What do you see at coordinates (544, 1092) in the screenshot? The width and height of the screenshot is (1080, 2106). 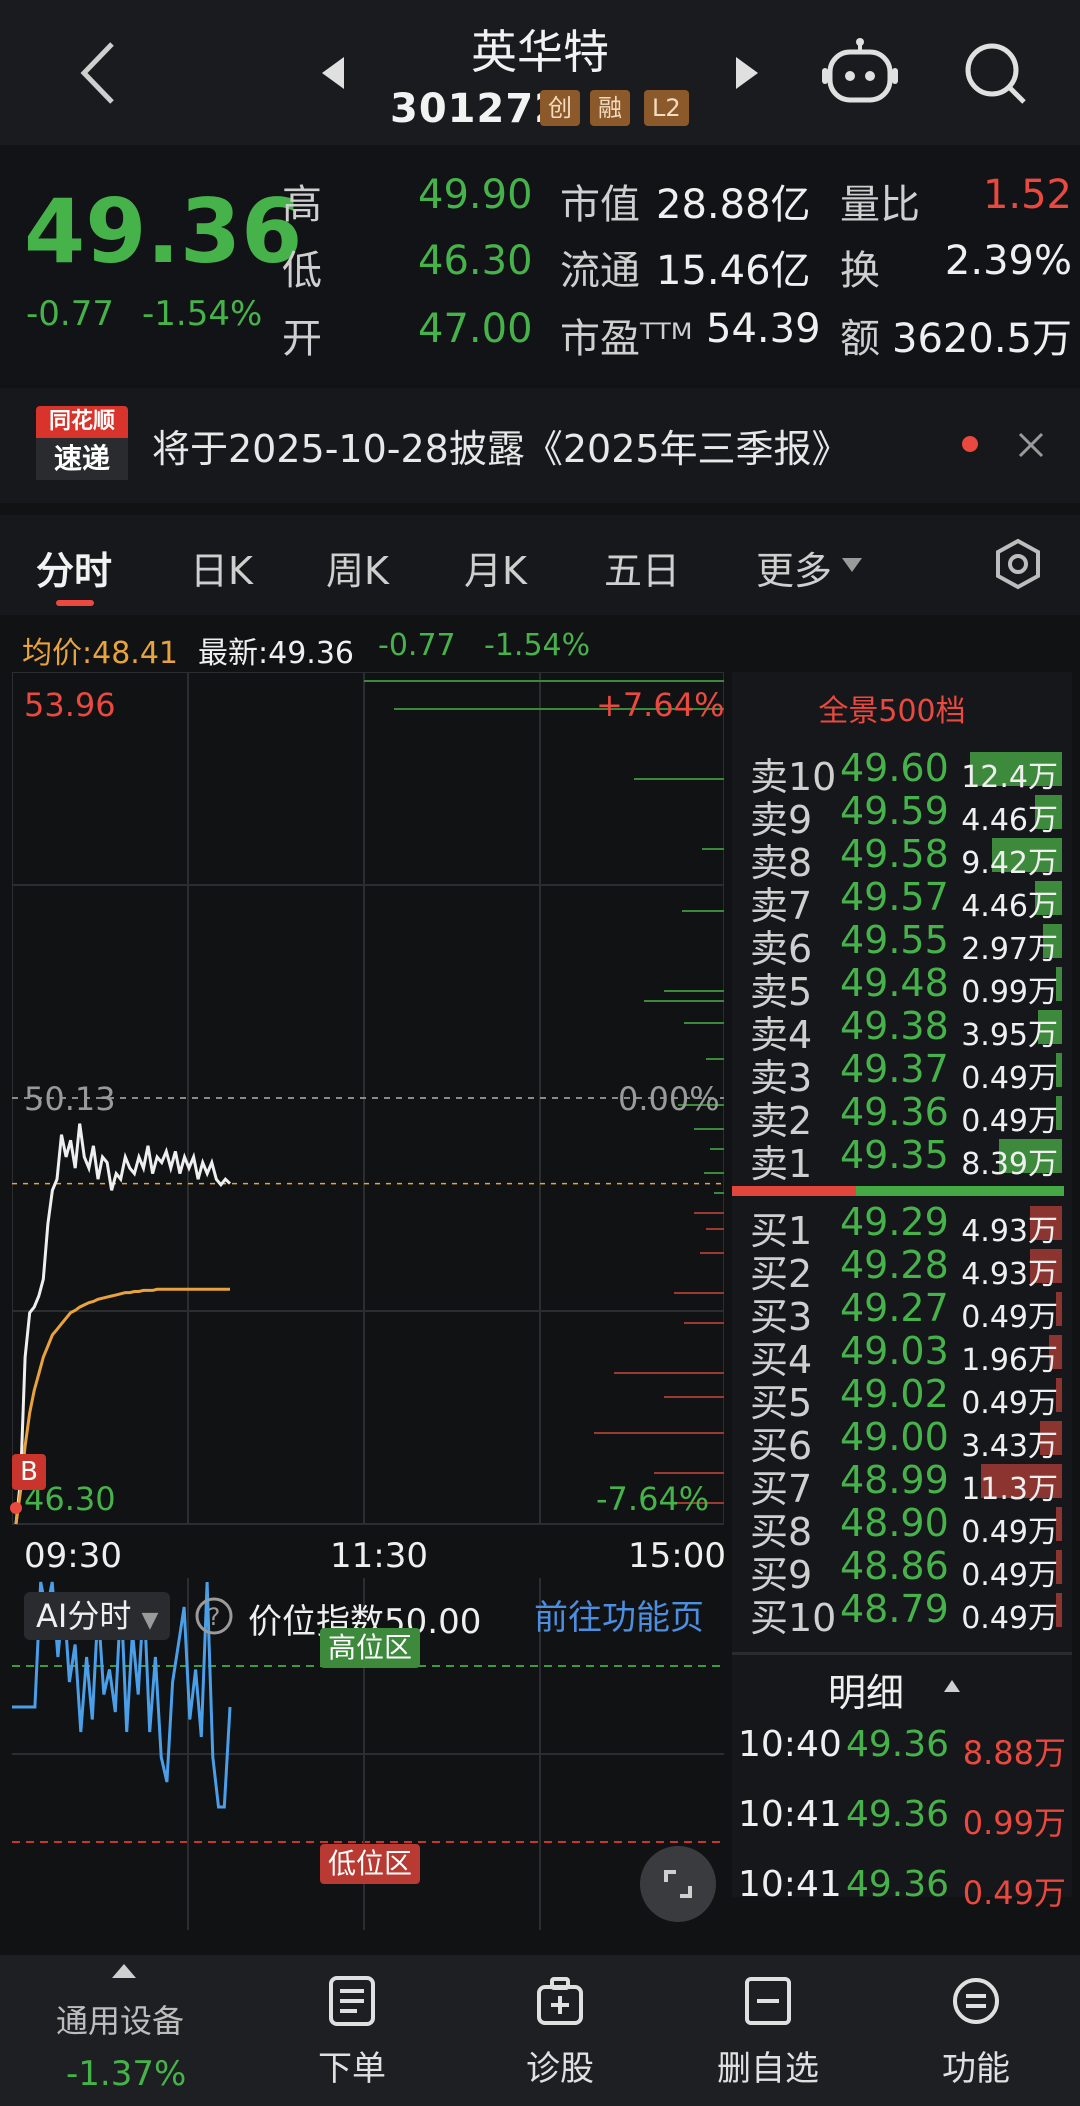 I see `depth-bars` at bounding box center [544, 1092].